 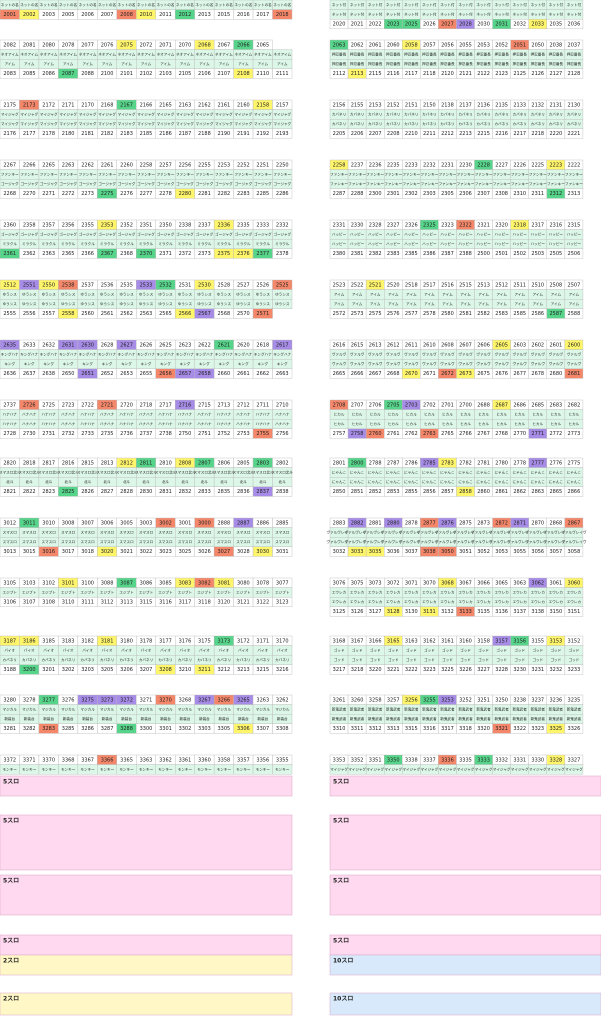 What do you see at coordinates (68, 471) in the screenshot?
I see `machine-name: スマスロ北斗` at bounding box center [68, 471].